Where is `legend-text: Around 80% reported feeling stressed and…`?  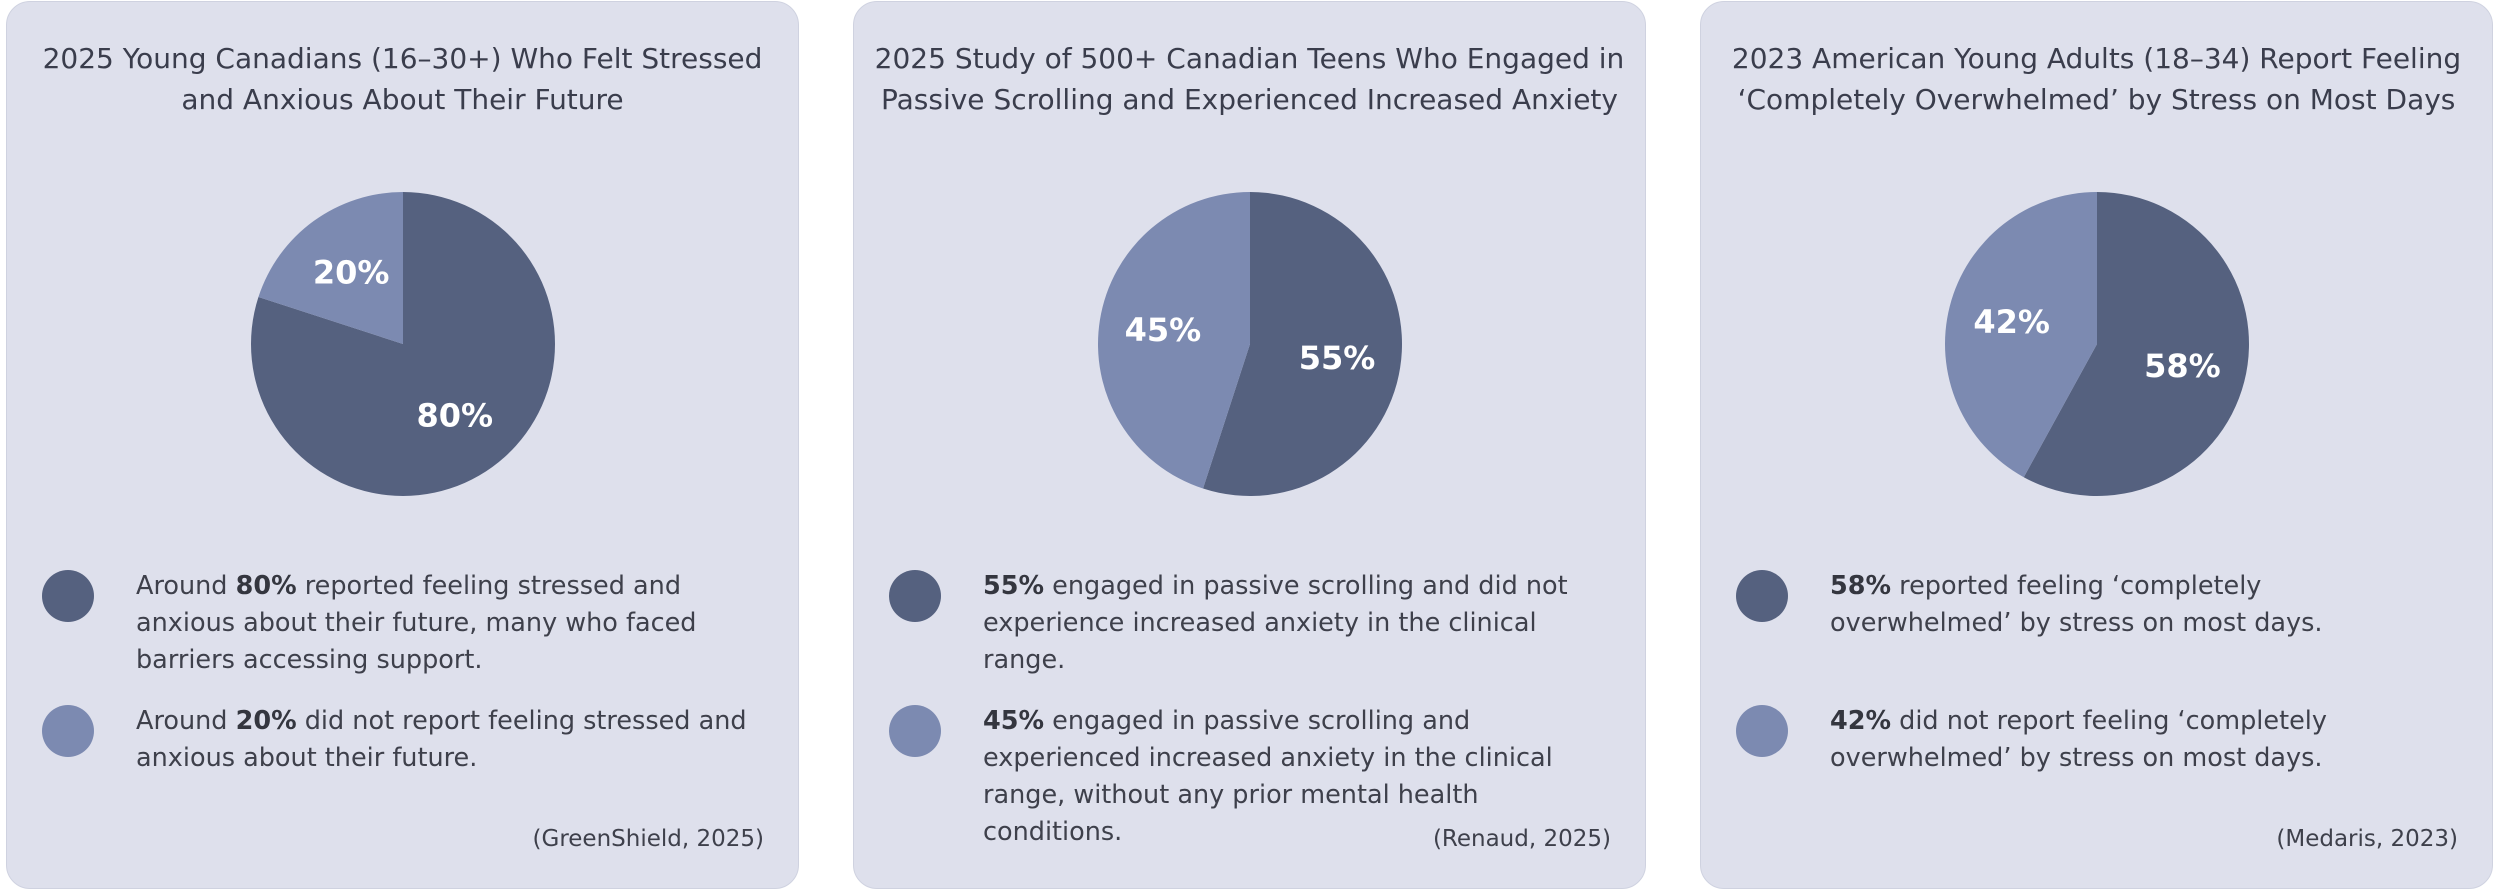 legend-text: Around 80% reported feeling stressed and… is located at coordinates (416, 623).